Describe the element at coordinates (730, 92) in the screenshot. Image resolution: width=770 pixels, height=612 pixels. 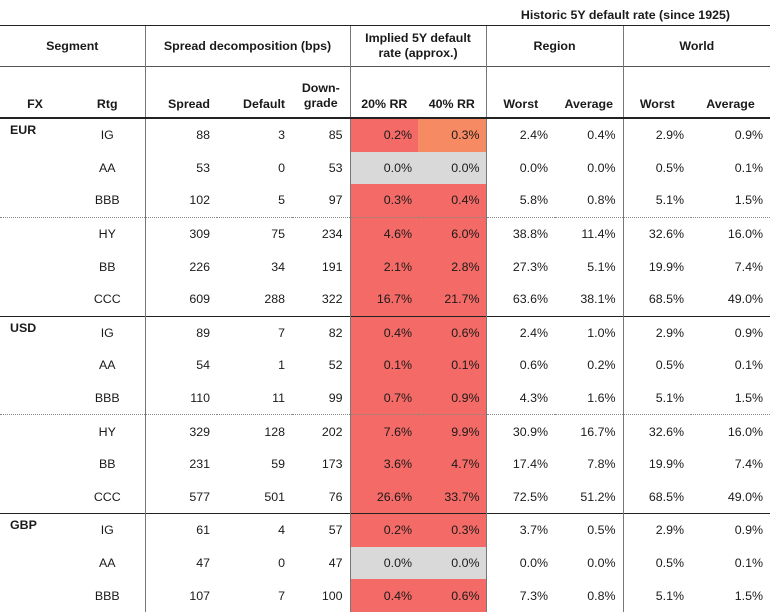
I see `world-average-column-header: Average` at that location.